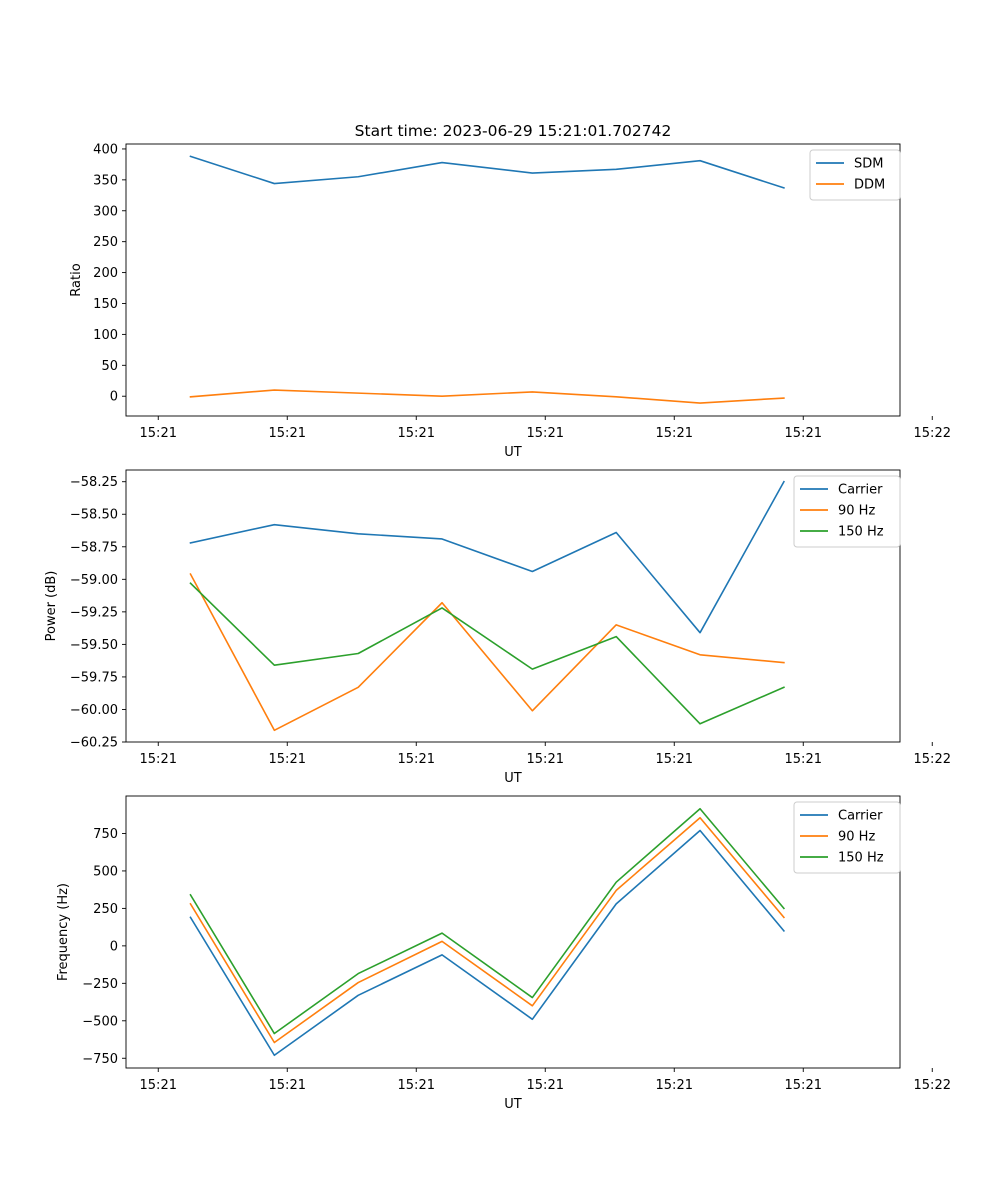  I want to click on figure-title: Start time: 2023-06-29 15:21:01.702742, so click(513, 131).